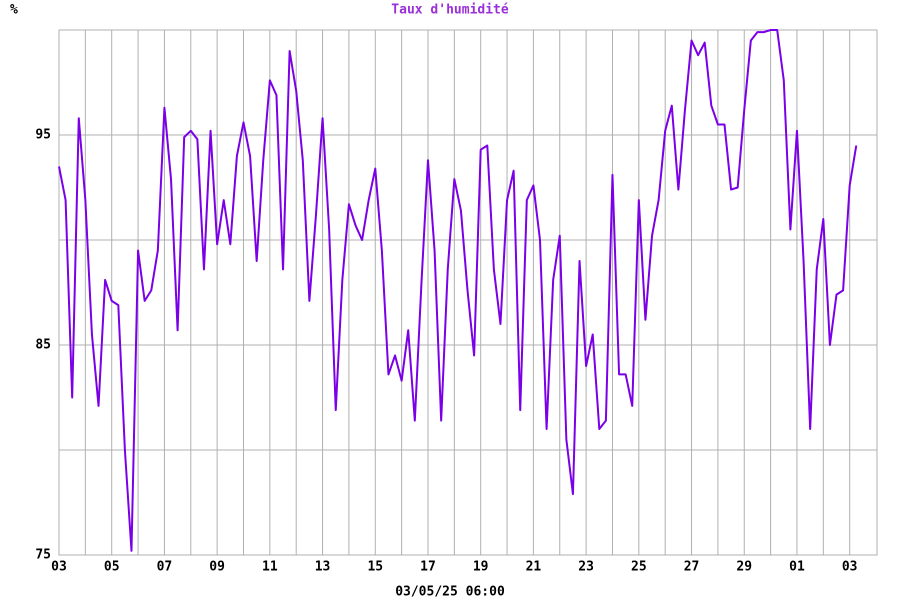 The width and height of the screenshot is (900, 600). What do you see at coordinates (450, 592) in the screenshot?
I see `x-axis-label: 03/05/25 06:00` at bounding box center [450, 592].